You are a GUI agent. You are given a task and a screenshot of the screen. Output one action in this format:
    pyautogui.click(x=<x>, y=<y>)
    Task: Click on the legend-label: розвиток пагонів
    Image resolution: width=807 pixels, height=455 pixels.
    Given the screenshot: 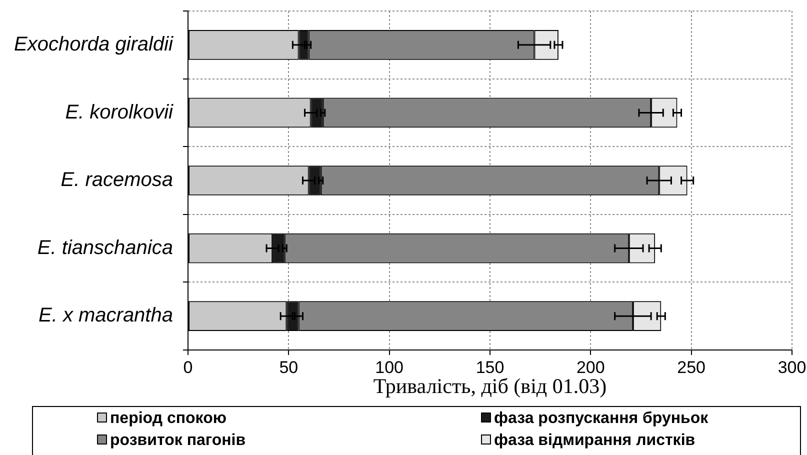 What is the action you would take?
    pyautogui.click(x=178, y=440)
    